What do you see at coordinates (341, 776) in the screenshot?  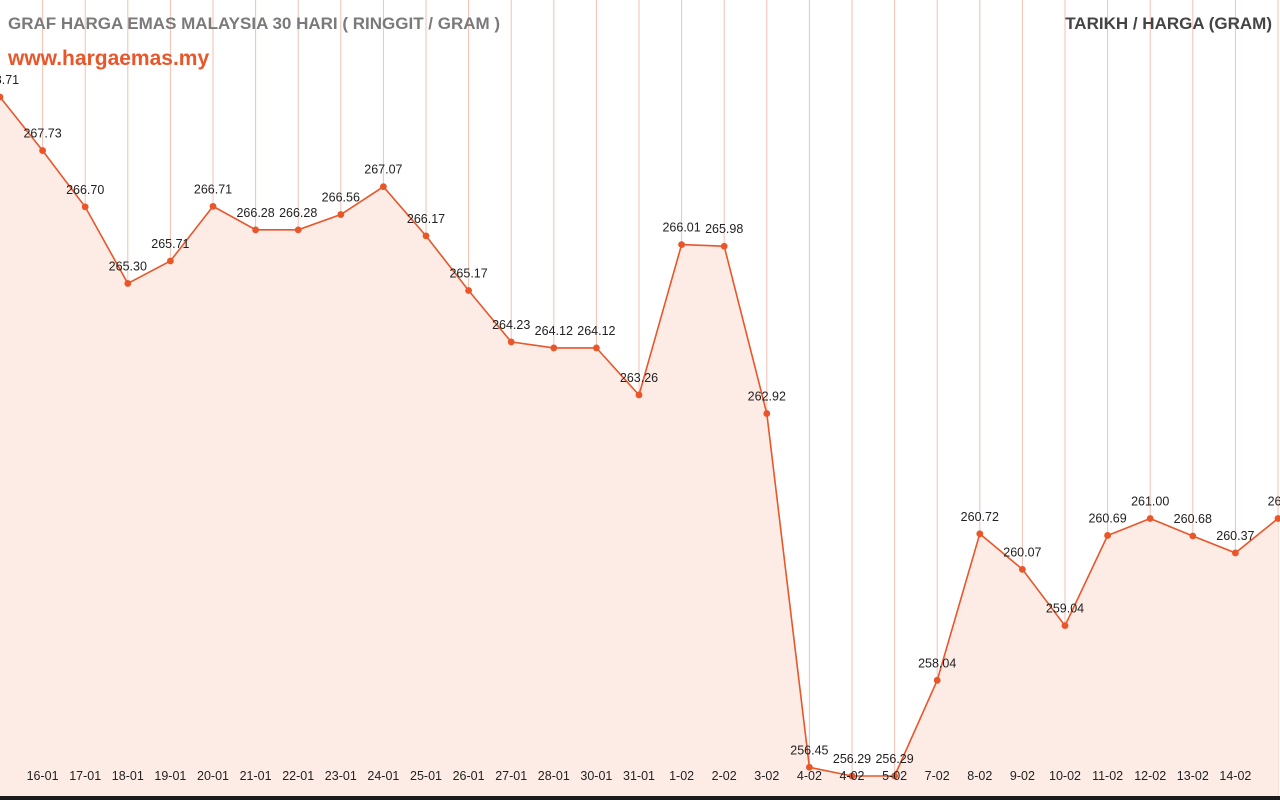 I see `x-tick-label: 23-01` at bounding box center [341, 776].